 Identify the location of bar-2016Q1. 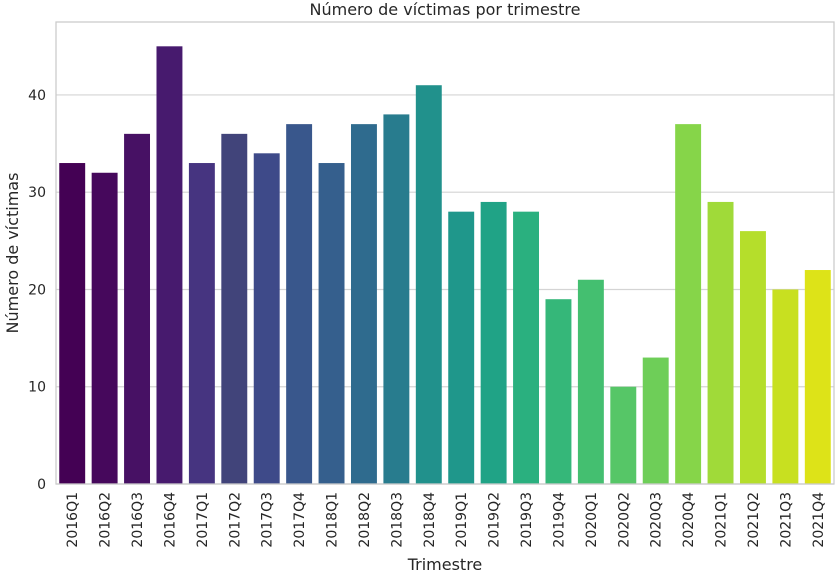
(72, 323).